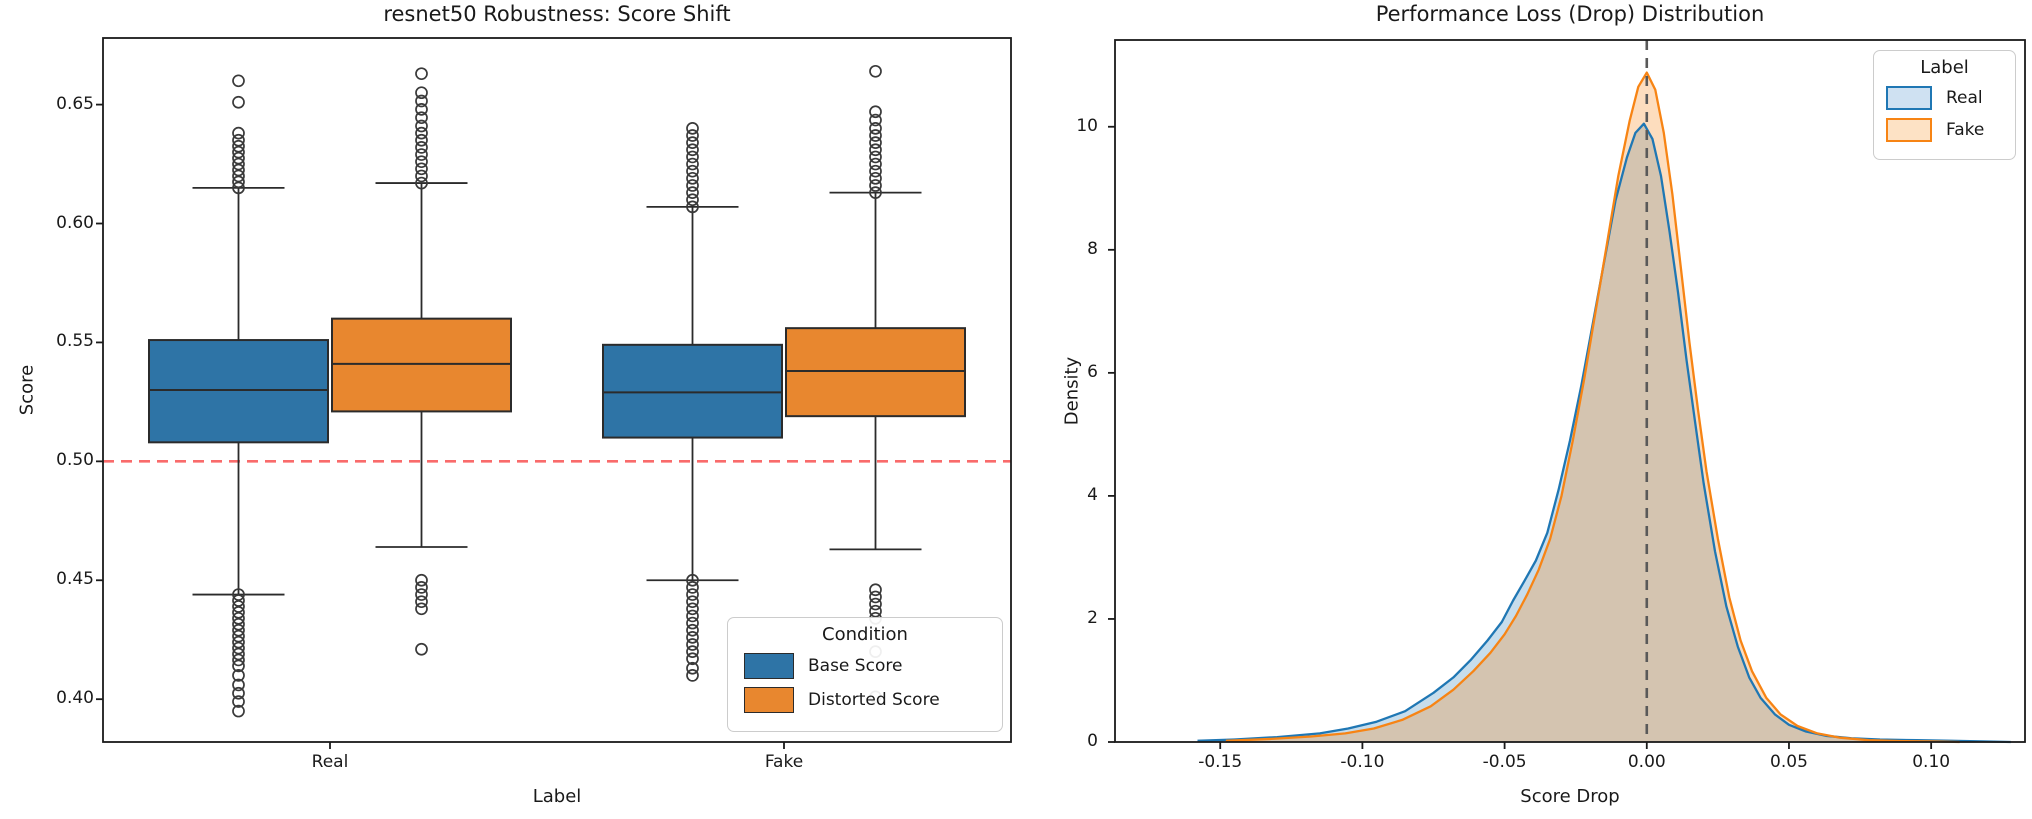 This screenshot has width=2032, height=819. I want to click on left-ytick-label: 0.55, so click(75, 341).